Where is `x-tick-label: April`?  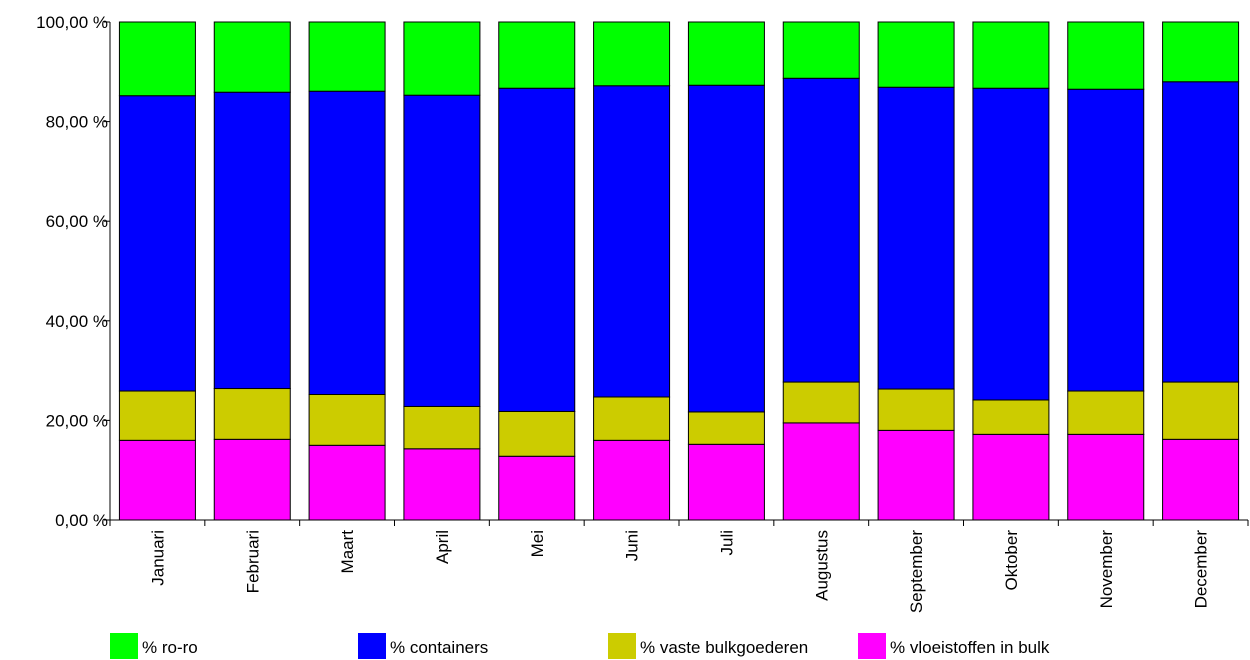 x-tick-label: April is located at coordinates (442, 547).